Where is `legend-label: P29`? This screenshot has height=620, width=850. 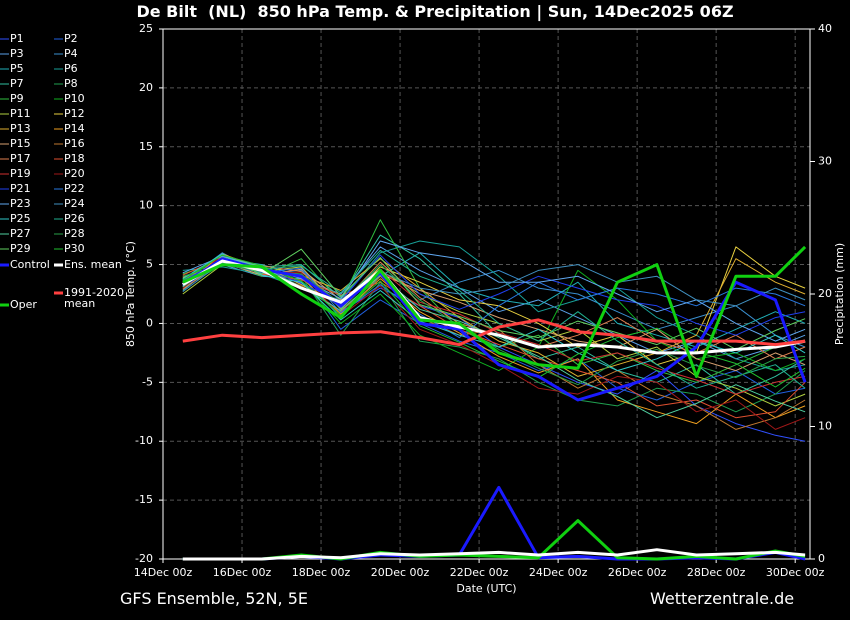 legend-label: P29 is located at coordinates (20, 248).